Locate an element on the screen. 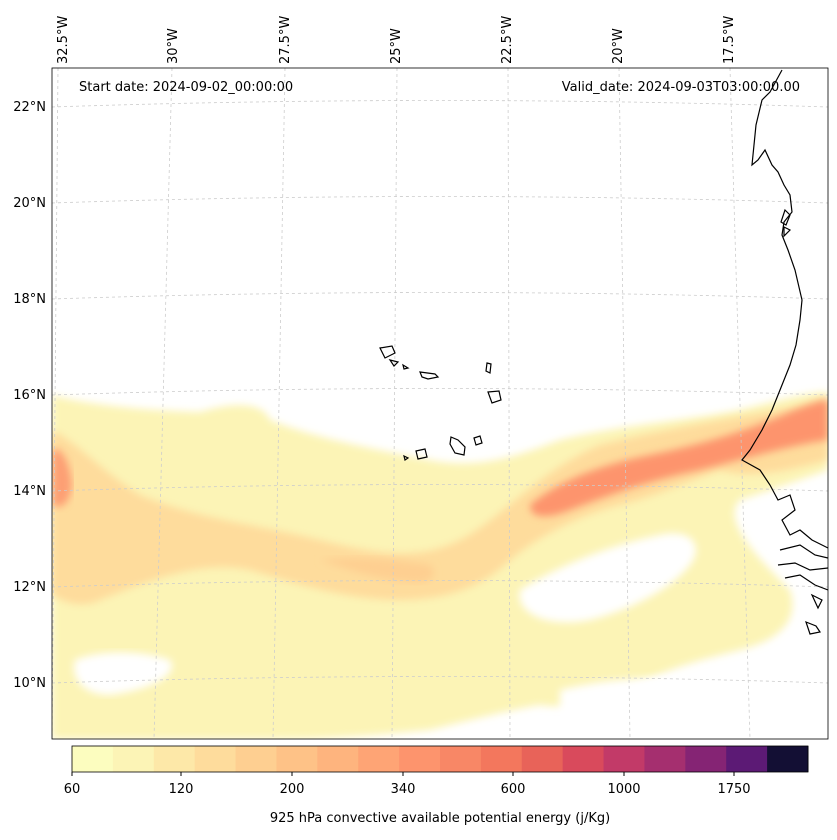 Image resolution: width=837 pixels, height=840 pixels. africa-coast is located at coordinates (784, 309).